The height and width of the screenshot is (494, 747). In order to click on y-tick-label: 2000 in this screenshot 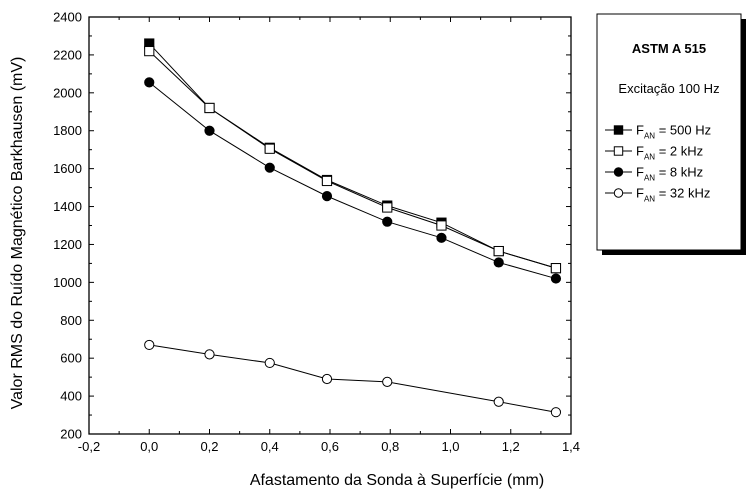, I will do `click(67, 92)`.